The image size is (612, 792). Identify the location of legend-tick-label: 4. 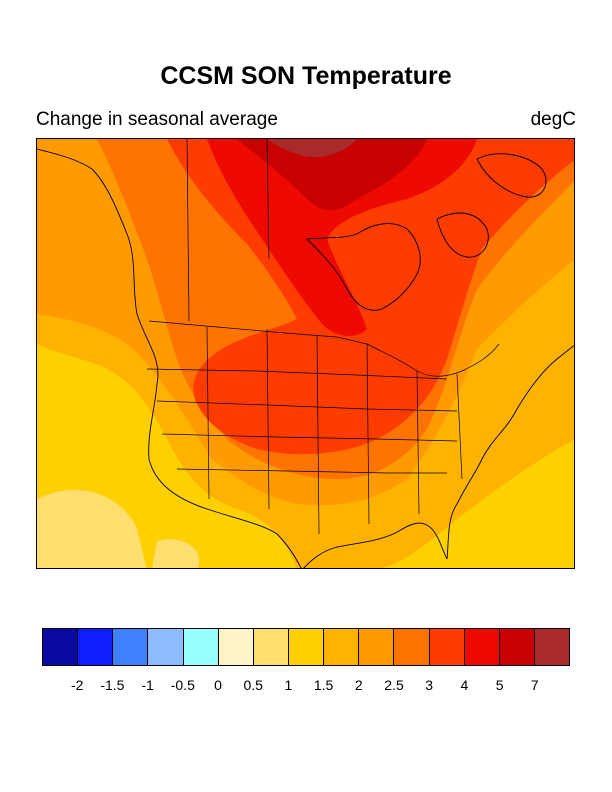
(464, 685).